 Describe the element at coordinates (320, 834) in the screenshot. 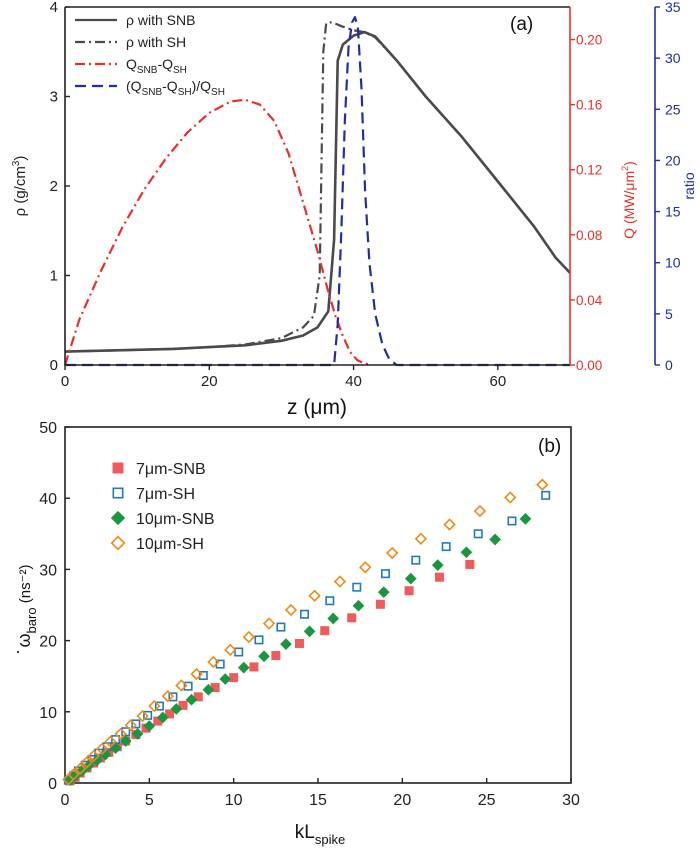

I see `panel-b-xlabel: kLspike` at that location.